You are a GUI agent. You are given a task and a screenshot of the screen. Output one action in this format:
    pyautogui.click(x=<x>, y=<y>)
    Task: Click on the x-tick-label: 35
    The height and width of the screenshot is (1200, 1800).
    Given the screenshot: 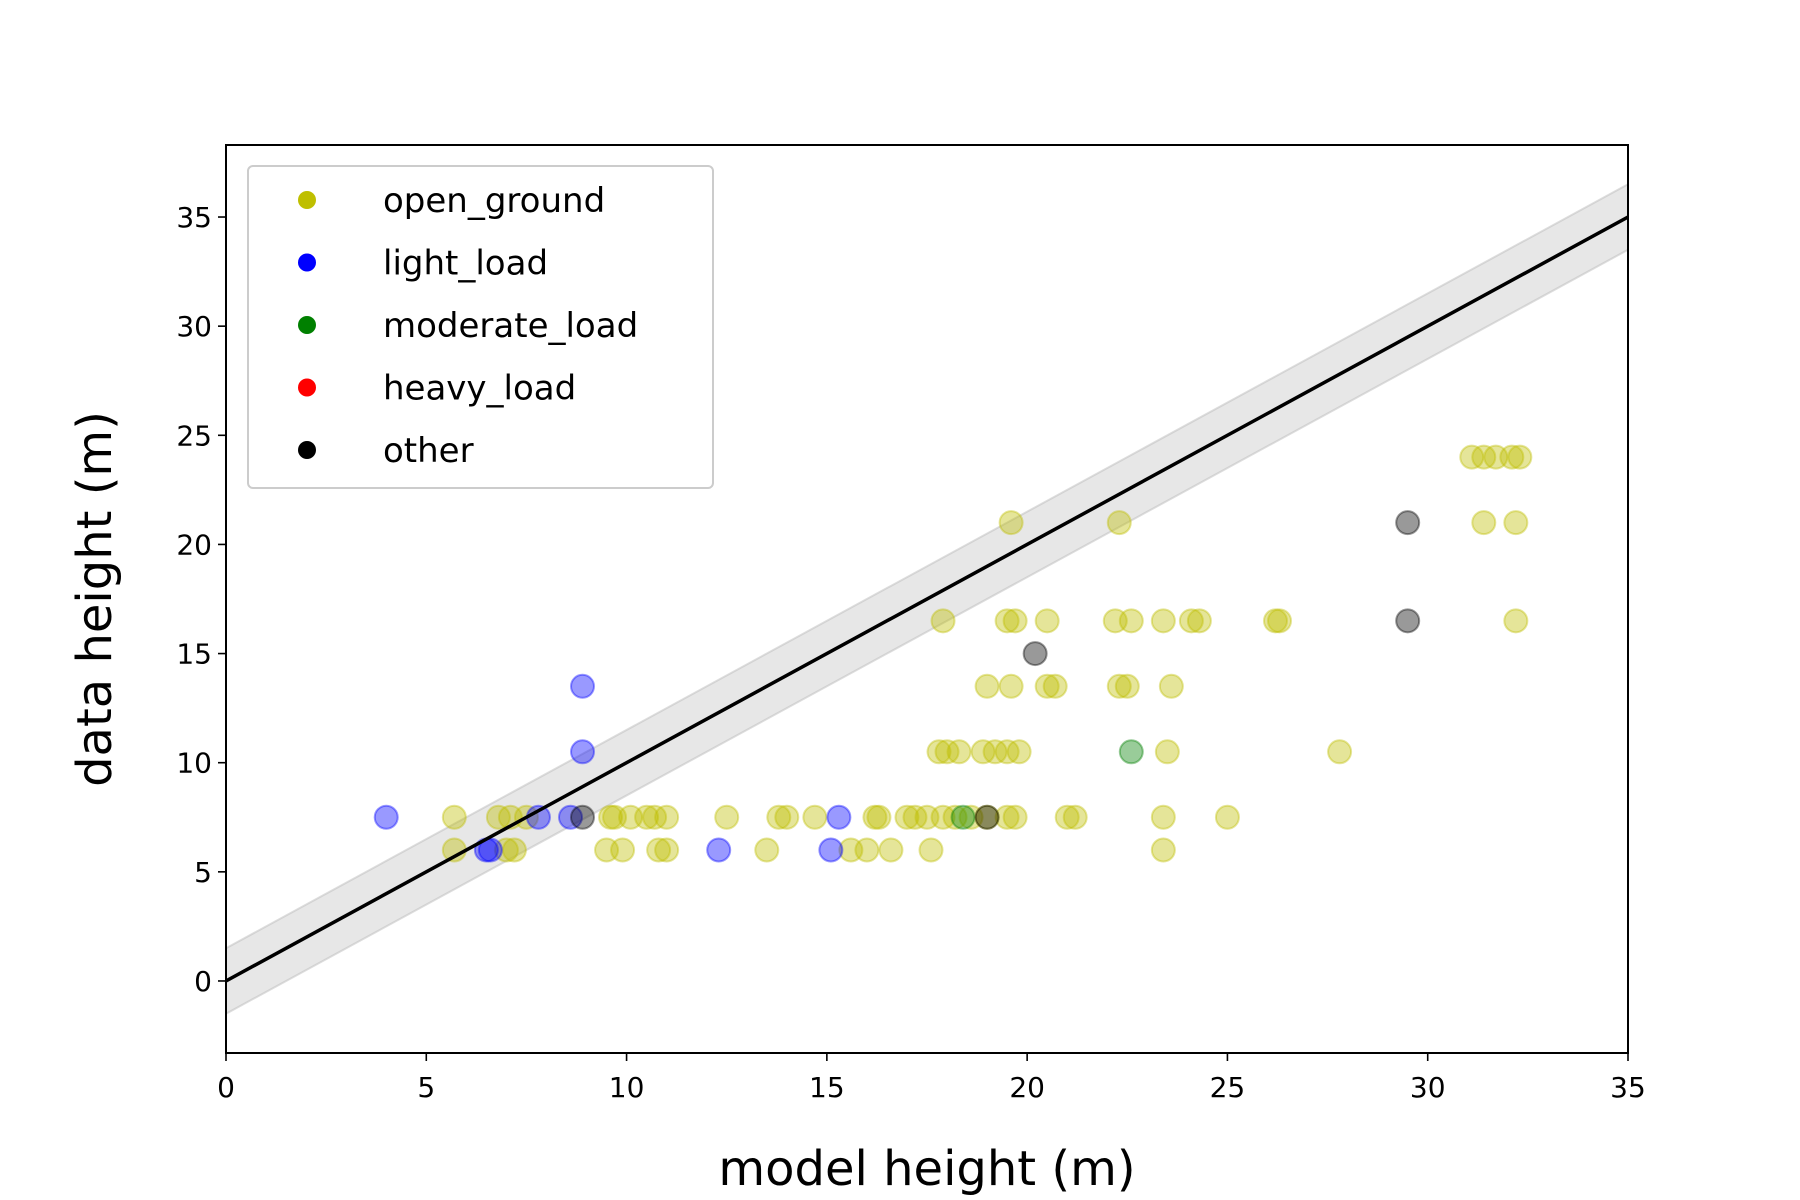 What is the action you would take?
    pyautogui.click(x=1628, y=1087)
    